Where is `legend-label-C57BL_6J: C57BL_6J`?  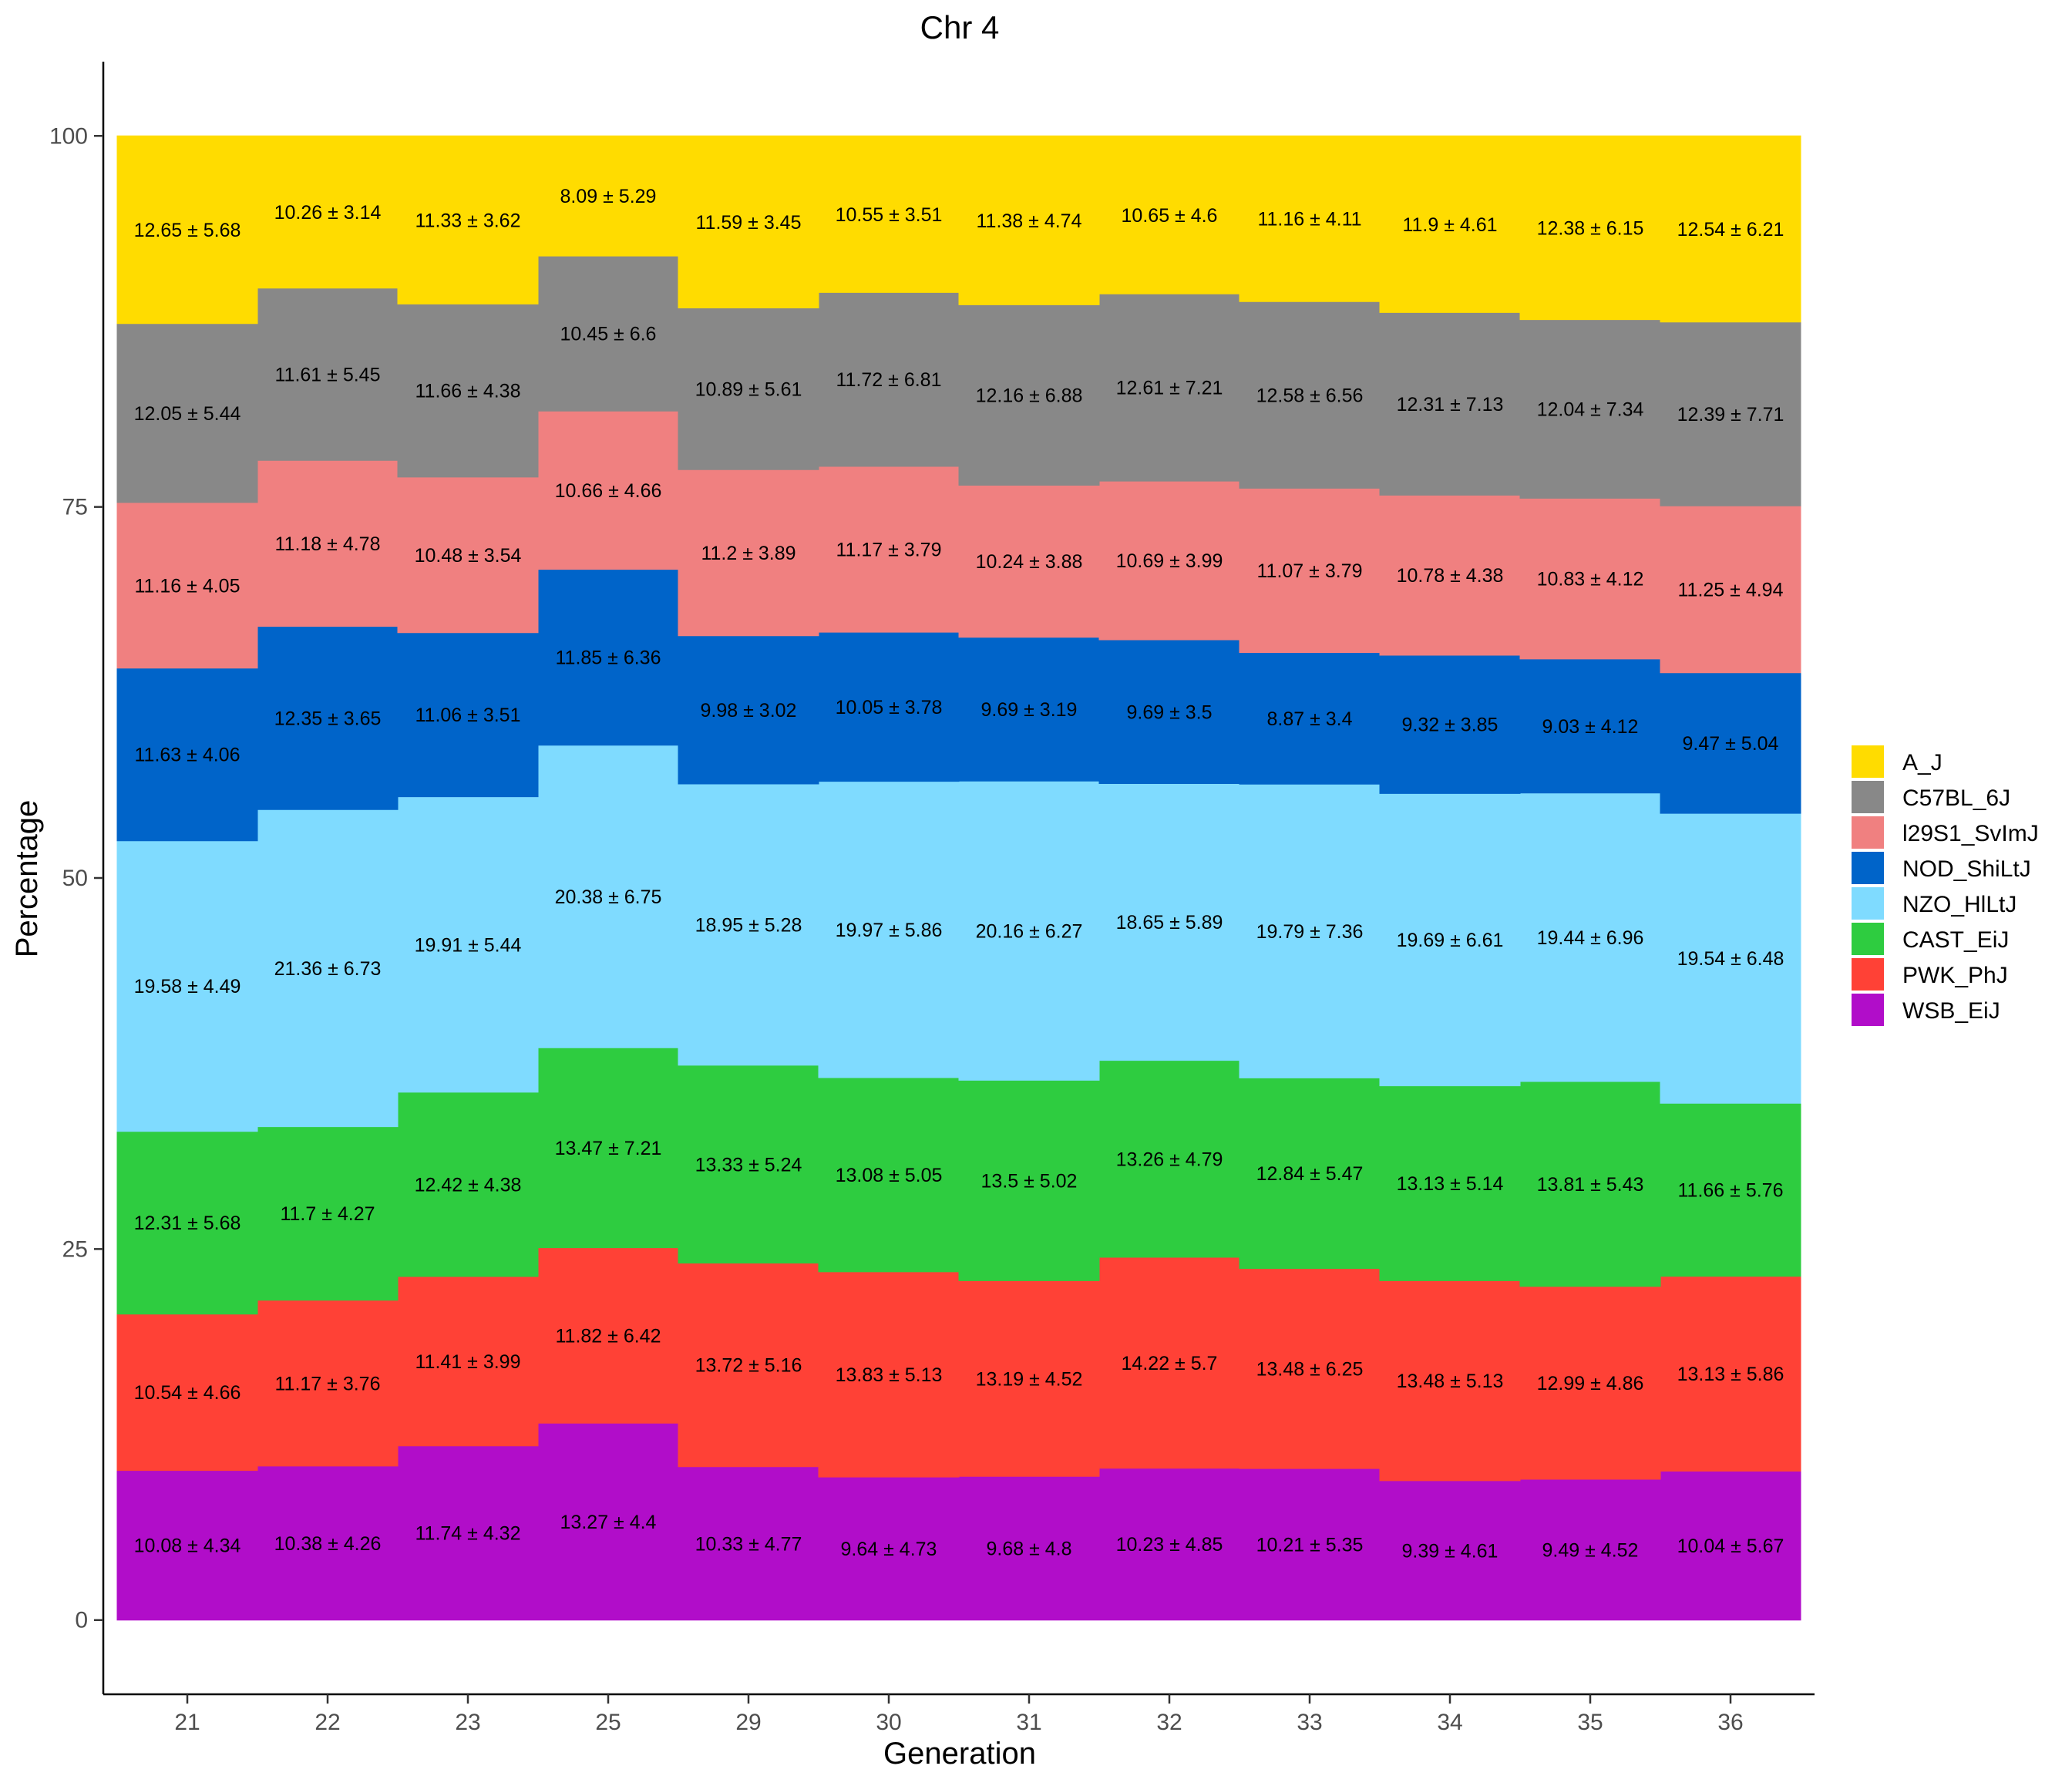
legend-label-C57BL_6J: C57BL_6J is located at coordinates (1956, 798).